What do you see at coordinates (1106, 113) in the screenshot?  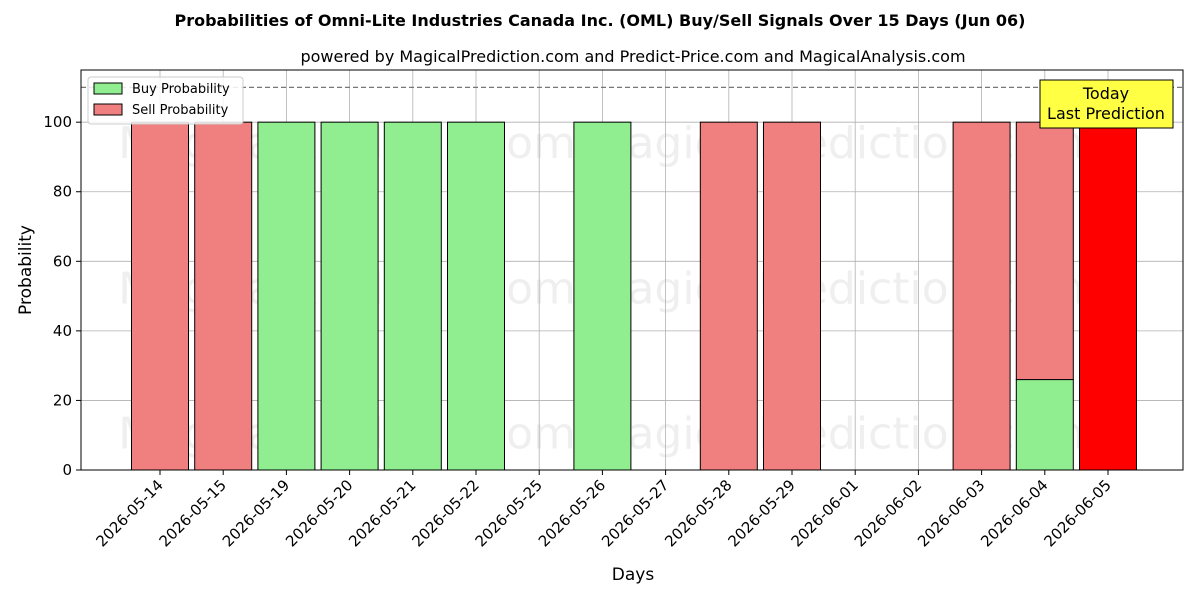 I see `annotation-text: Last Prediction` at bounding box center [1106, 113].